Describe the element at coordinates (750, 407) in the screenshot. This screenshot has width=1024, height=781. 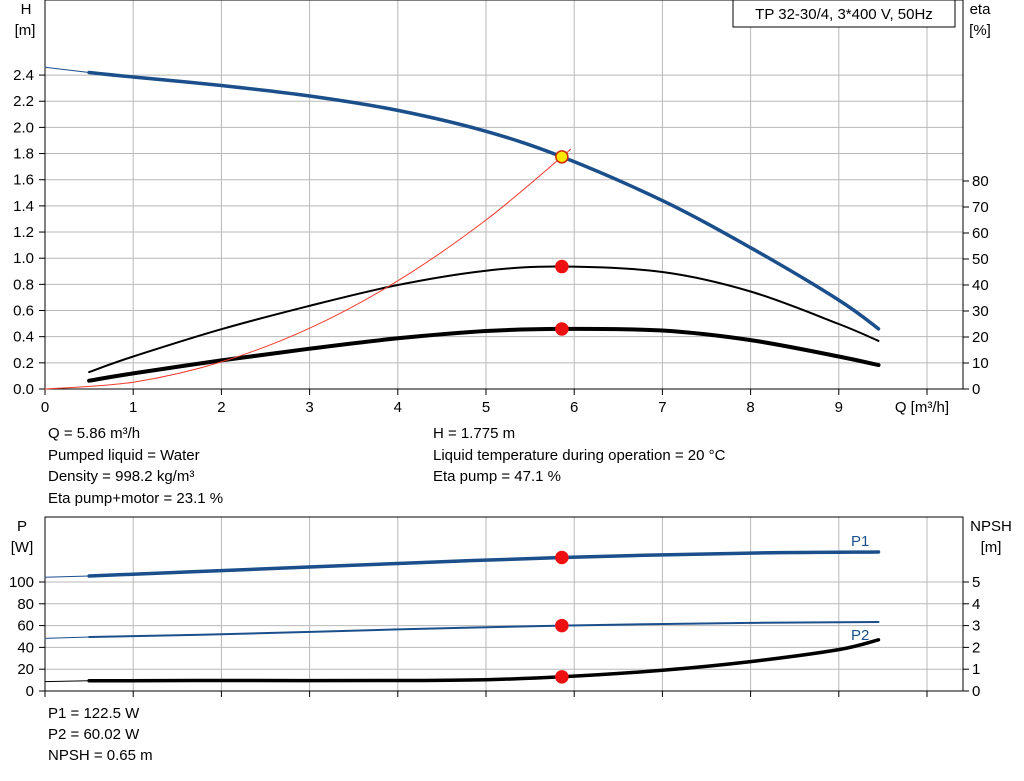
I see `x-tick-label: 8` at that location.